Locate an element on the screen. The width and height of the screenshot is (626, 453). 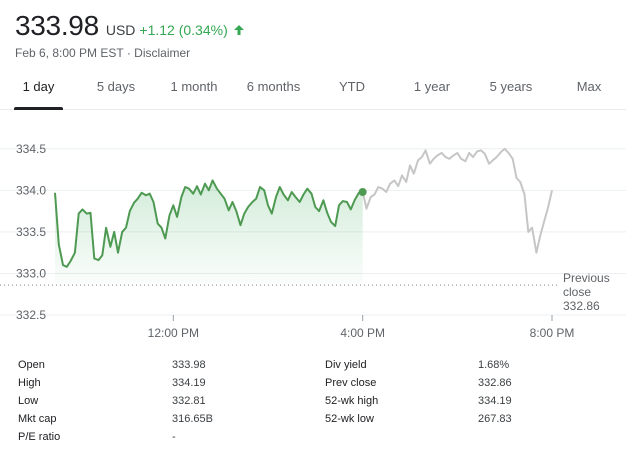
stat-value: 267.83 is located at coordinates (495, 419).